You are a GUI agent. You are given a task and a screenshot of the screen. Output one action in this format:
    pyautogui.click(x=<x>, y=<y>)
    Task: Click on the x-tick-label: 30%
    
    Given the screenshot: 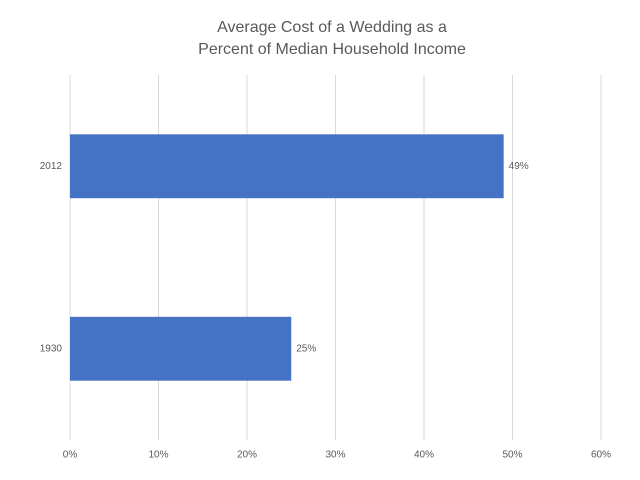 What is the action you would take?
    pyautogui.click(x=335, y=455)
    